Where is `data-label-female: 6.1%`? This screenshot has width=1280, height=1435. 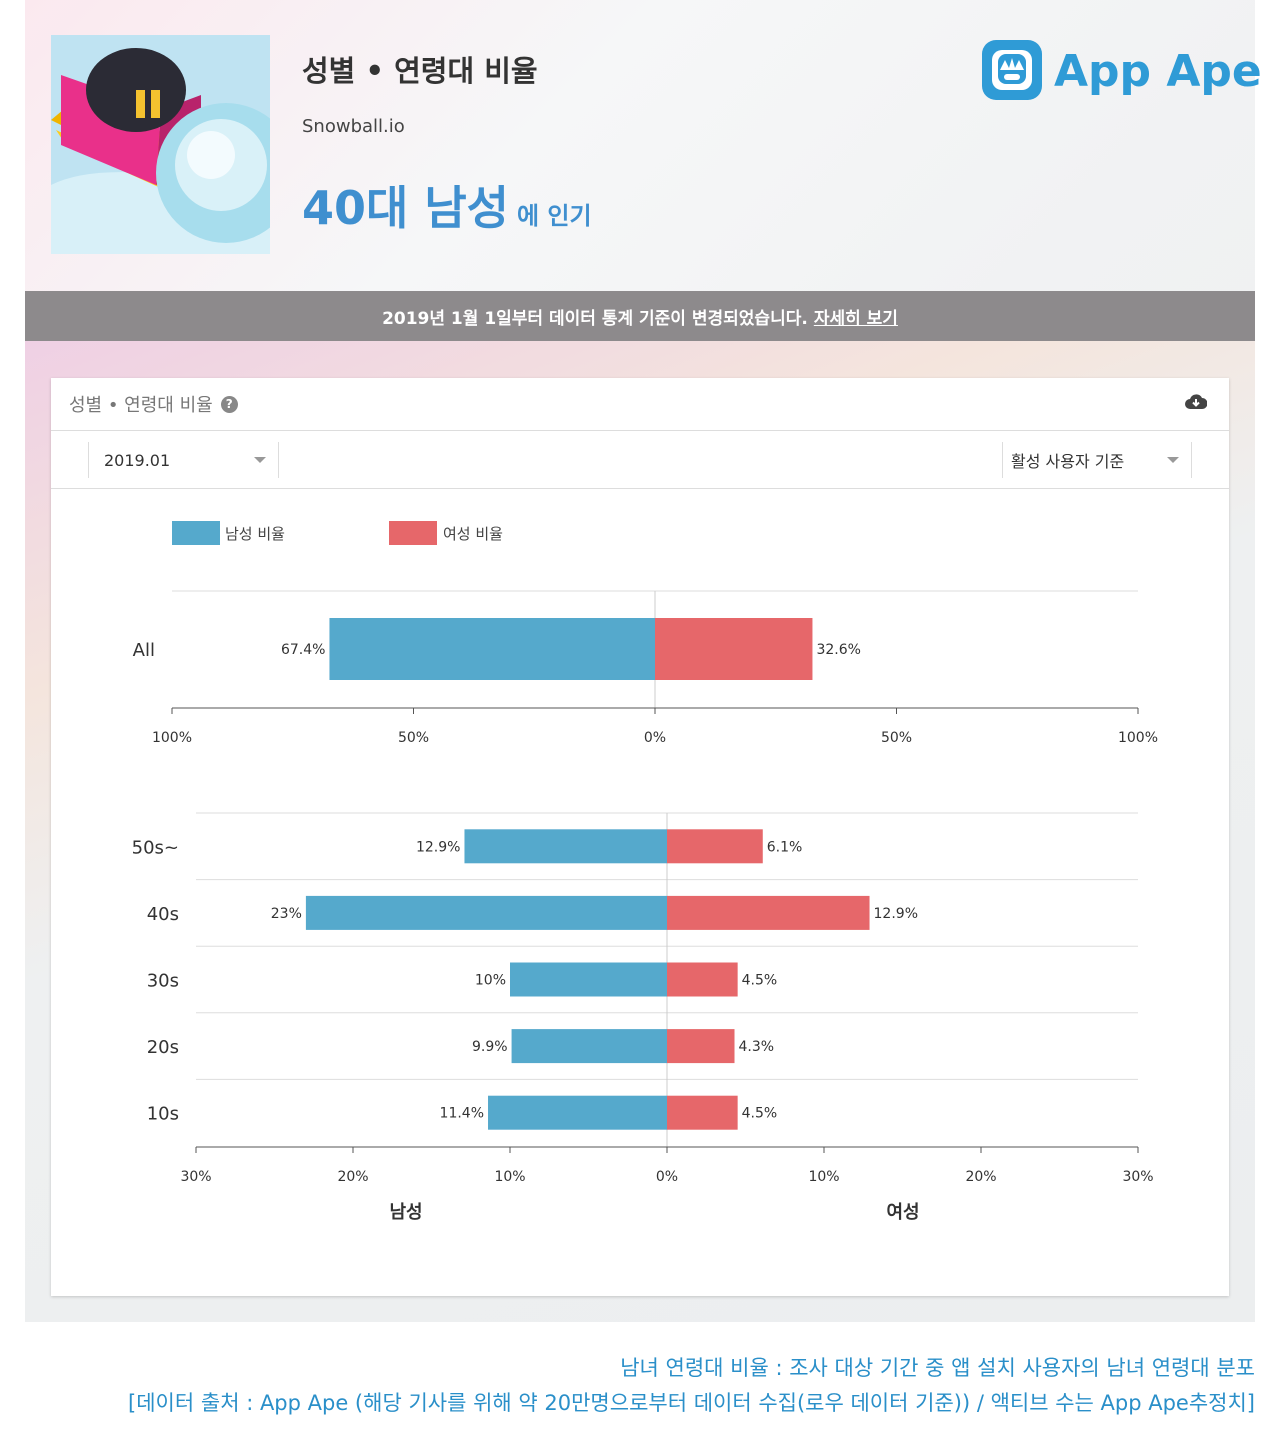
data-label-female: 6.1% is located at coordinates (785, 847).